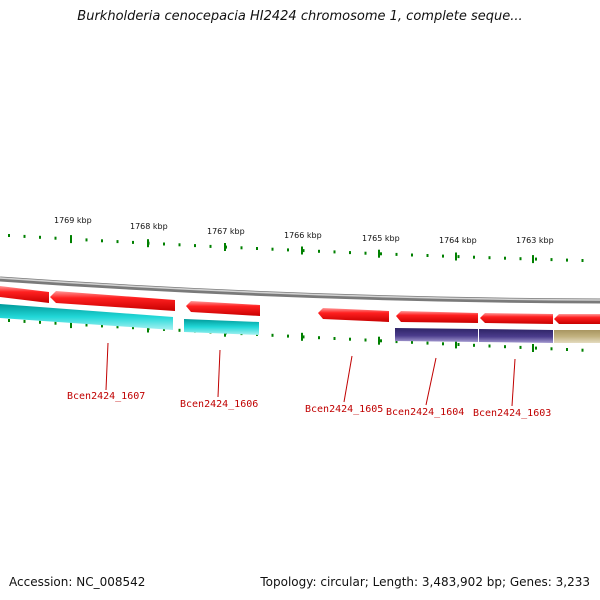  What do you see at coordinates (344, 409) in the screenshot?
I see `gene-label: Bcen2424_1605` at bounding box center [344, 409].